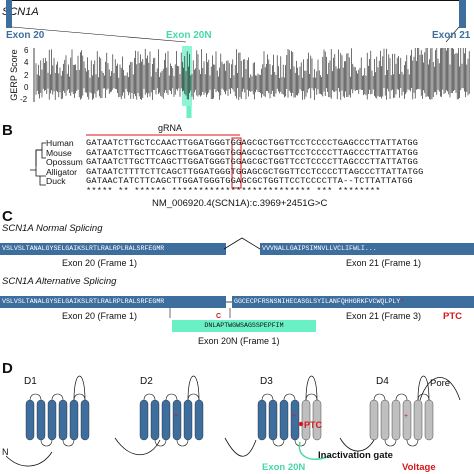 The height and width of the screenshot is (474, 474). I want to click on species-duck: Duck, so click(56, 181).